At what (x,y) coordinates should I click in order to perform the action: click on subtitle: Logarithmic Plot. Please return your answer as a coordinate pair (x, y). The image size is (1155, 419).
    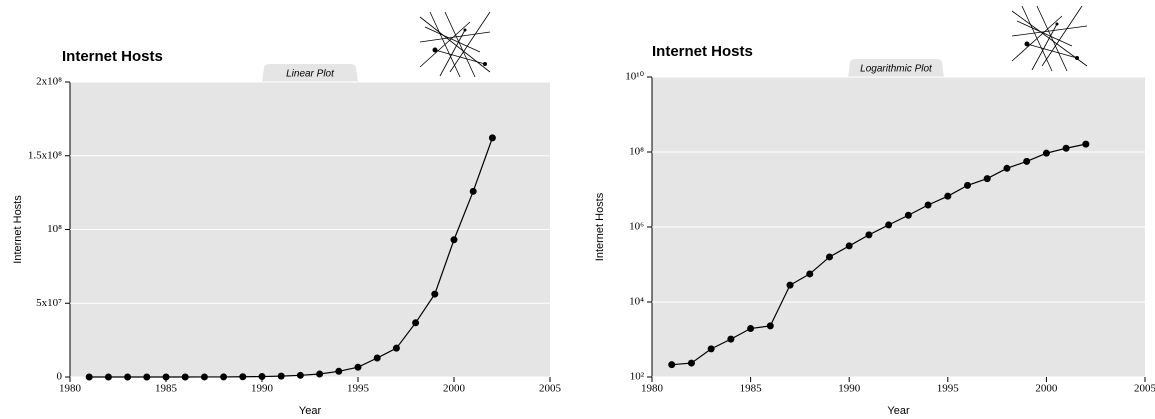
    Looking at the image, I should click on (896, 69).